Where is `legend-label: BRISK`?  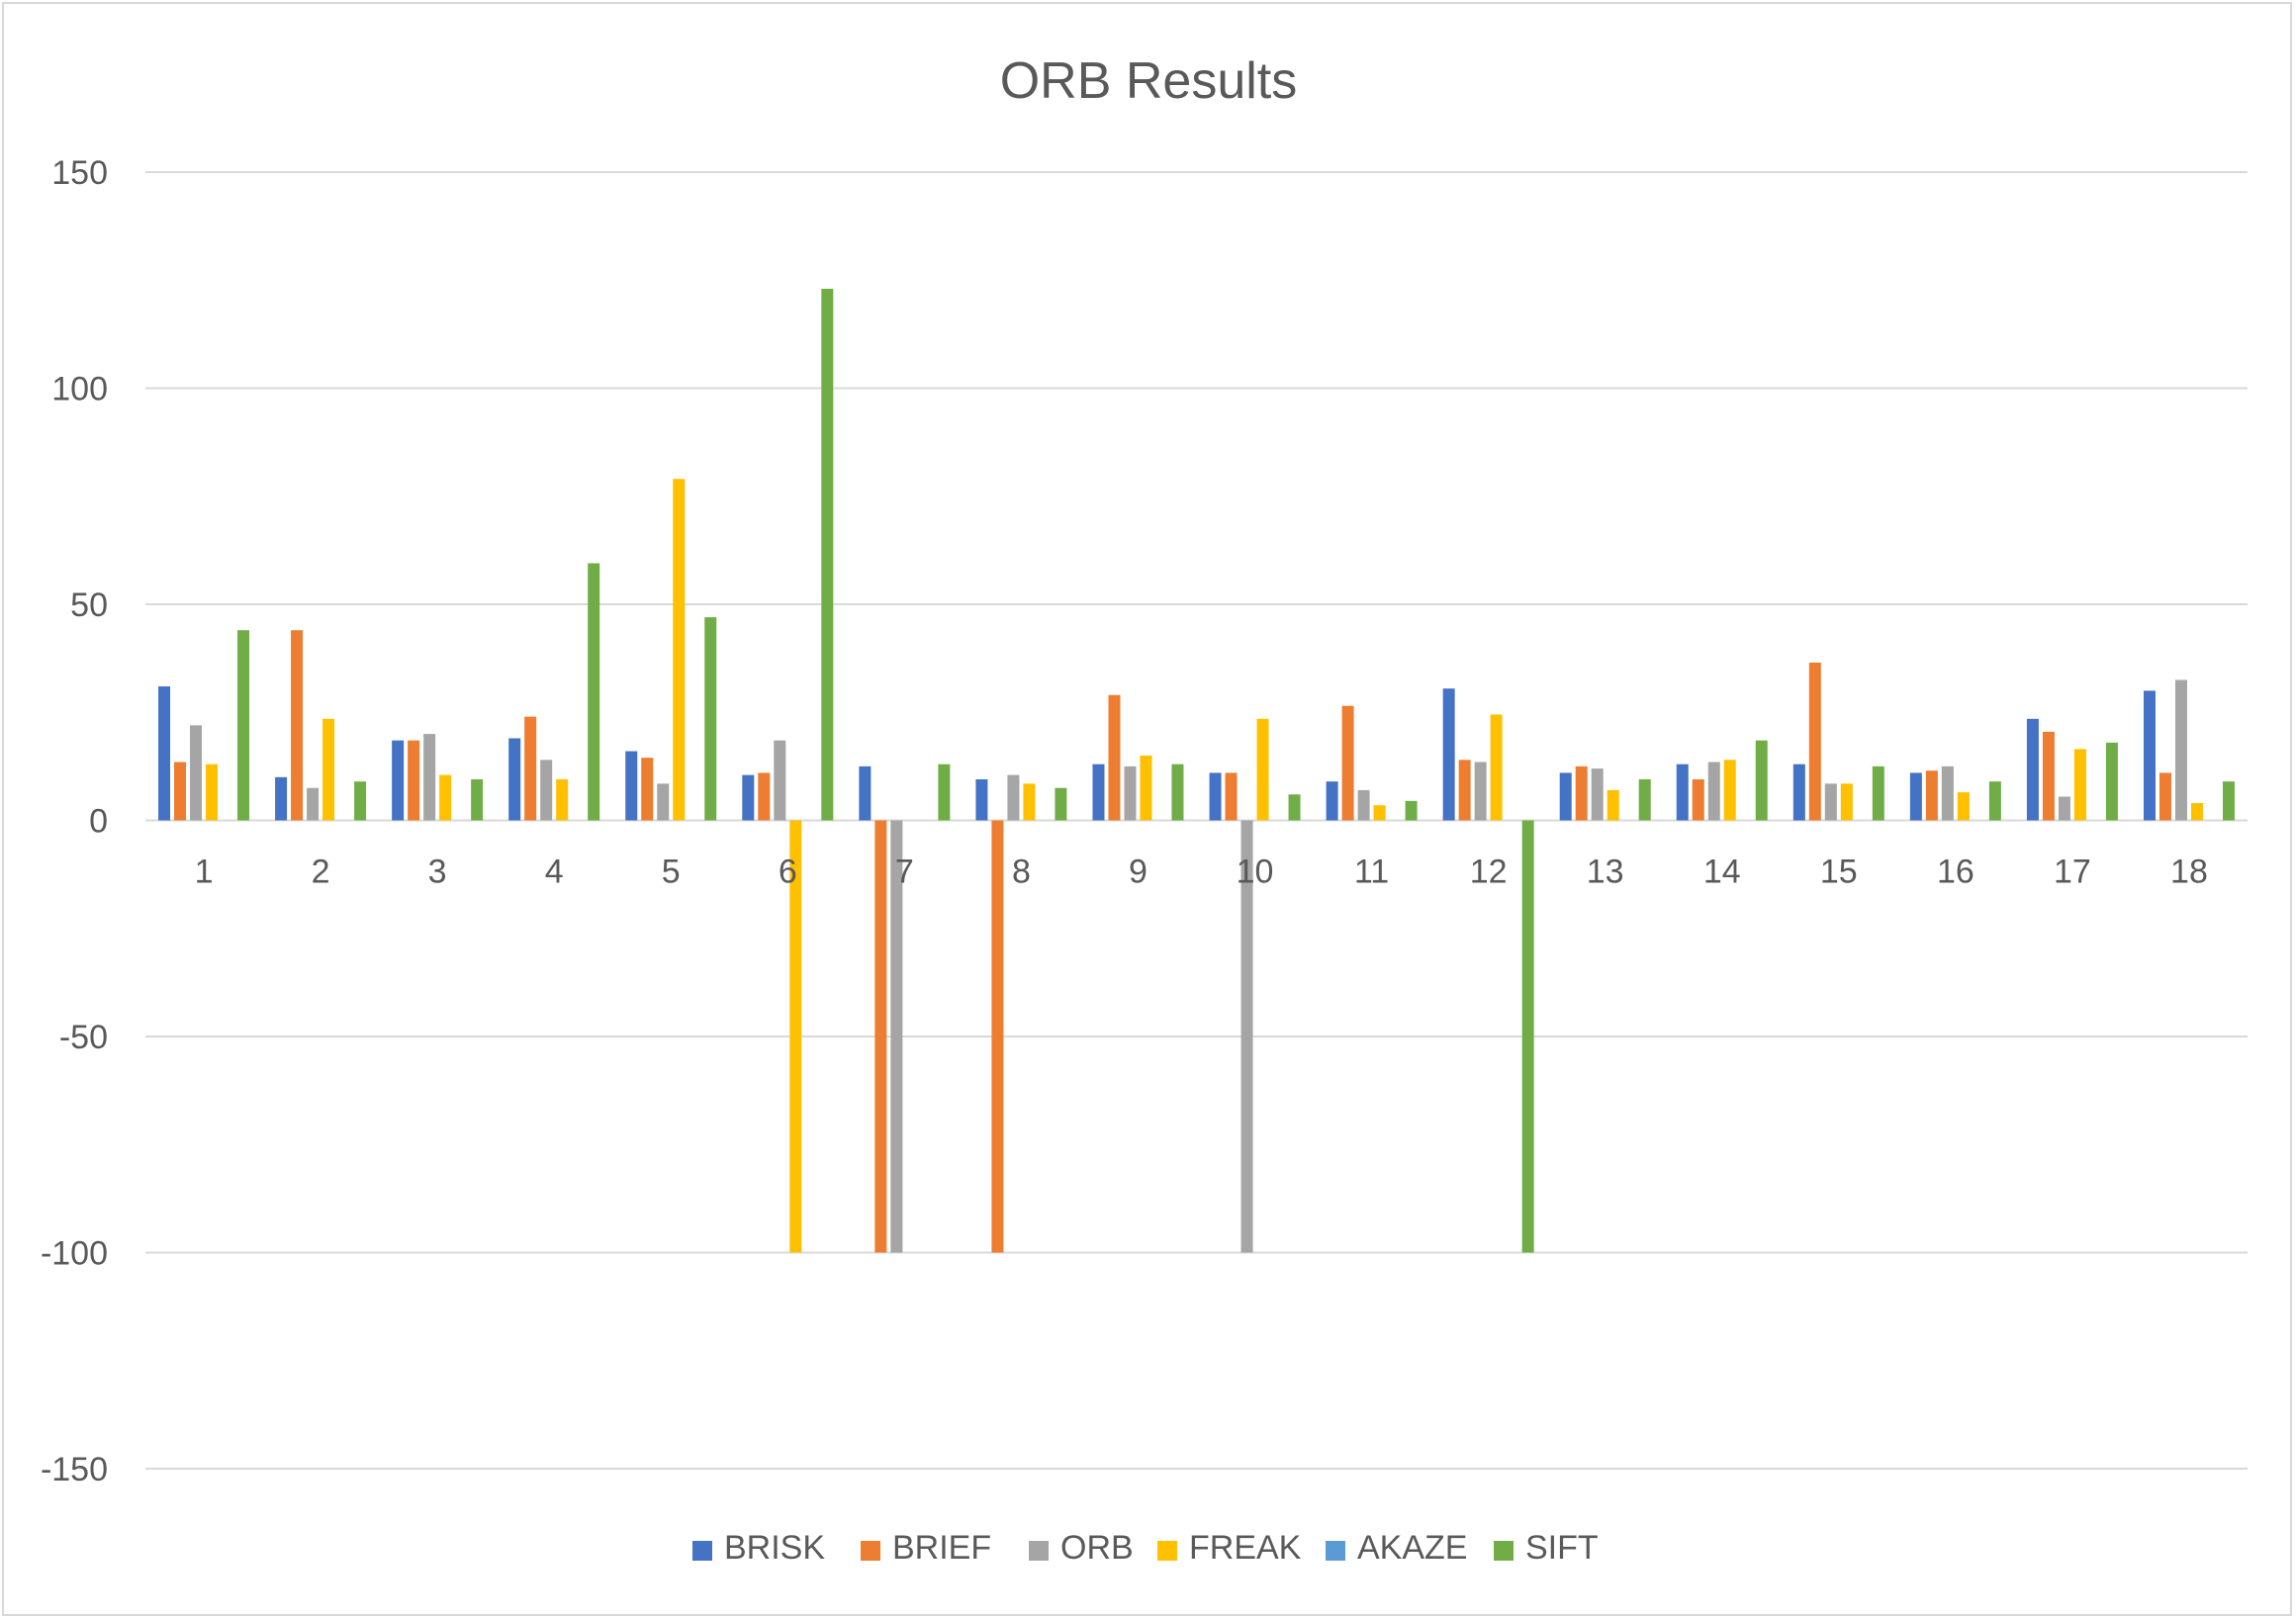
legend-label: BRISK is located at coordinates (774, 1548).